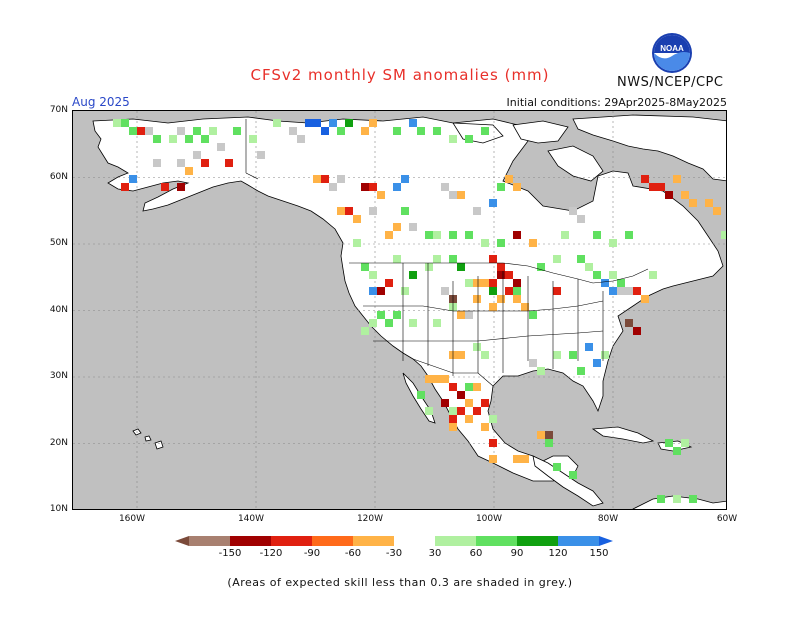 The width and height of the screenshot is (800, 618). I want to click on colorbar-tick-label: -120, so click(271, 553).